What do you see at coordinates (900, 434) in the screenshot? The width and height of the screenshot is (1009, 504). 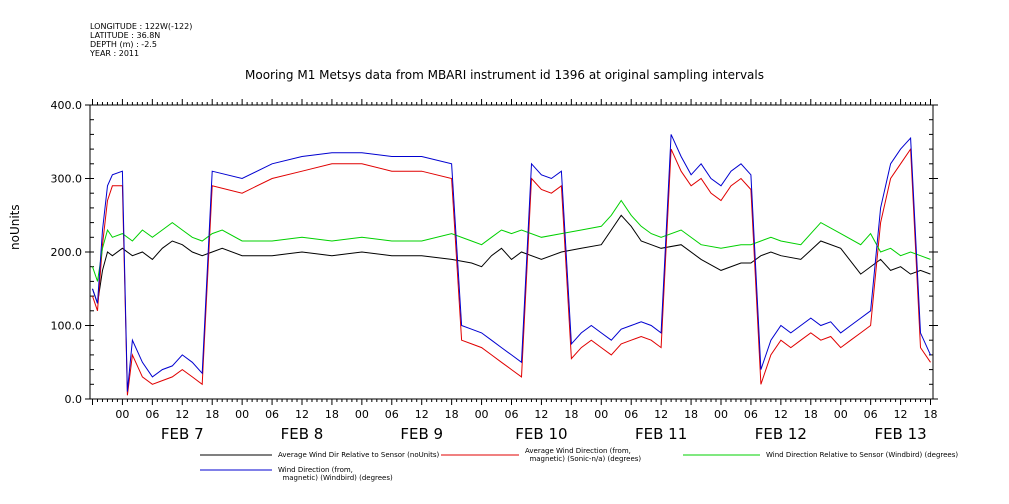 I see `x-day-label-6: FEB 13` at bounding box center [900, 434].